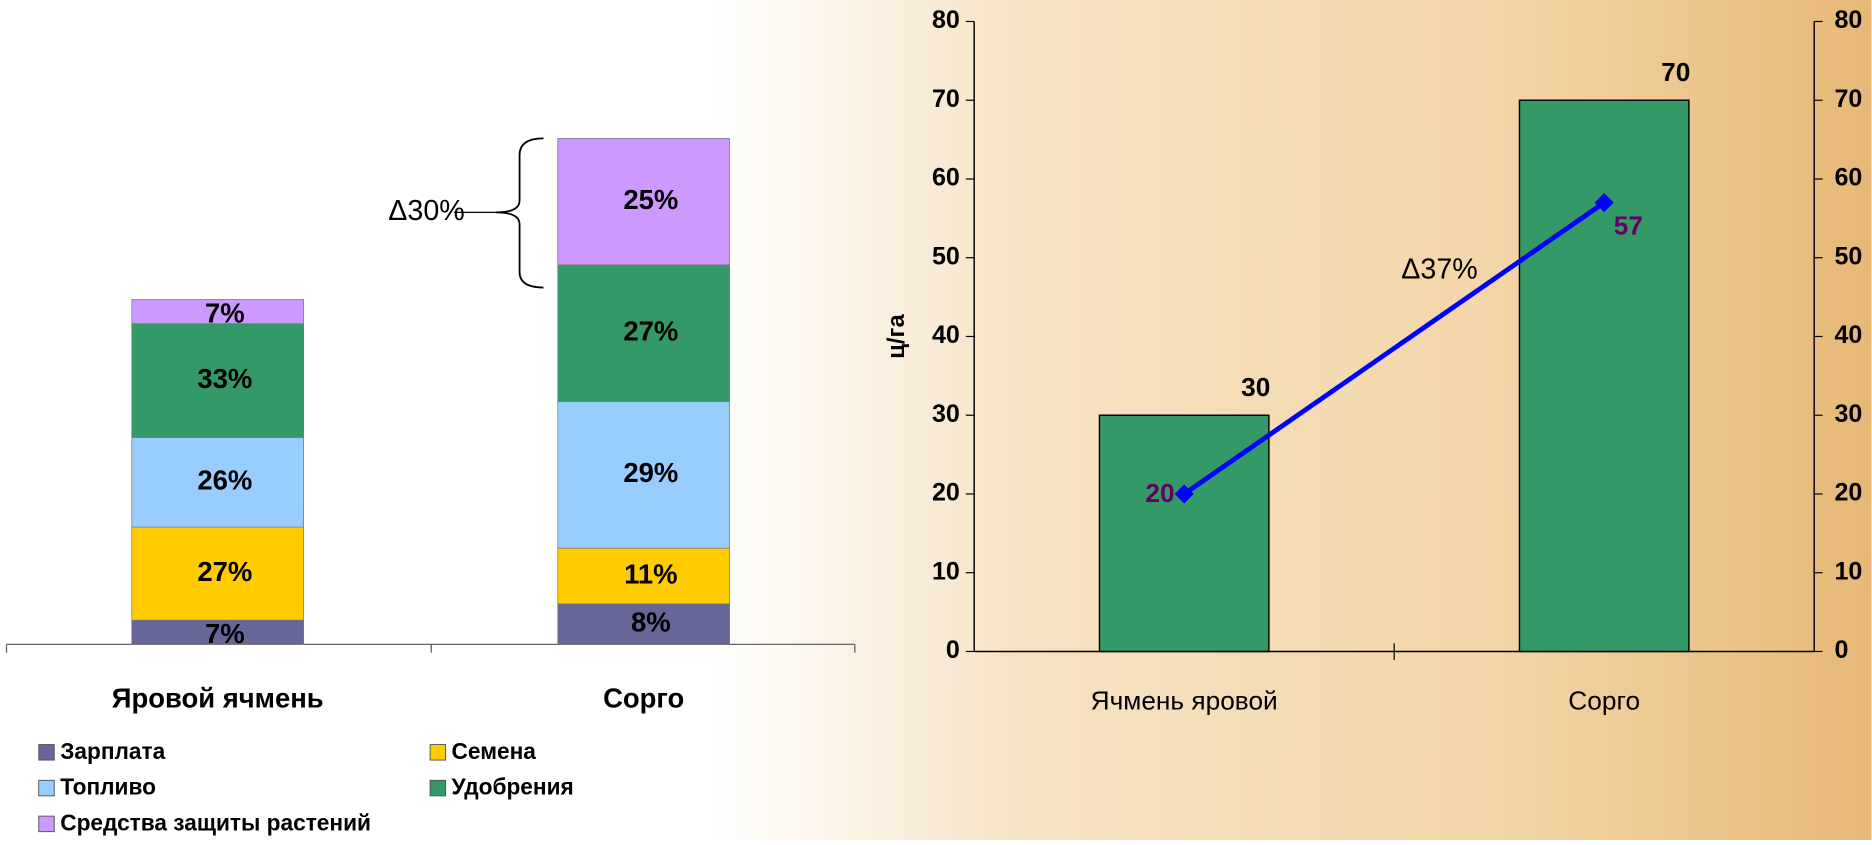 Image resolution: width=1872 pixels, height=845 pixels. Describe the element at coordinates (946, 256) in the screenshot. I see `y-tick-label: 50` at that location.